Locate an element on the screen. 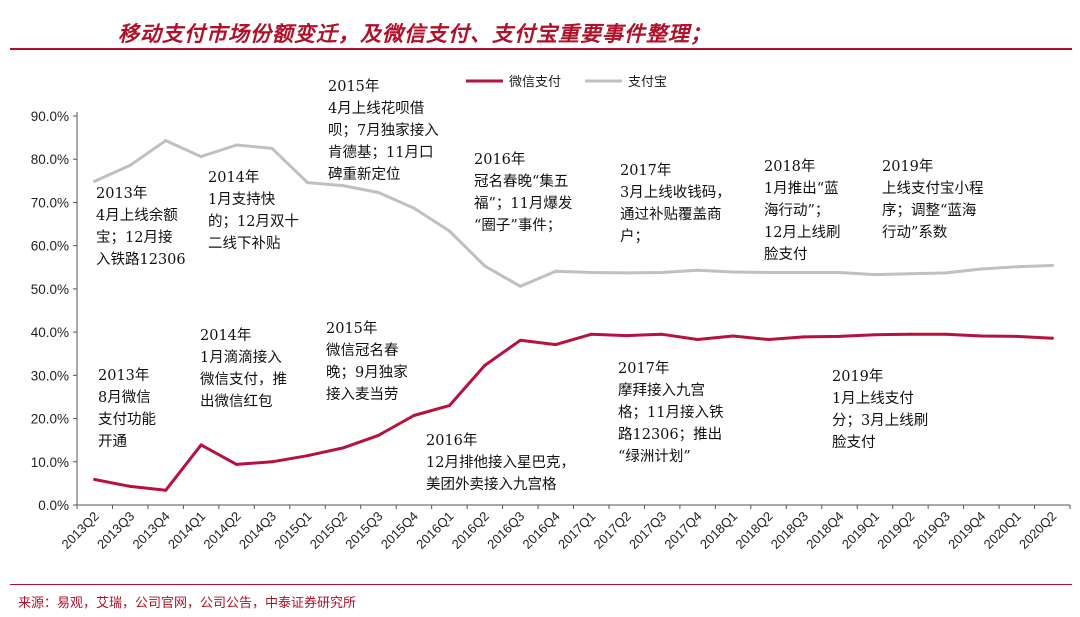  x-tick-label: 2016Q4 is located at coordinates (541, 530).